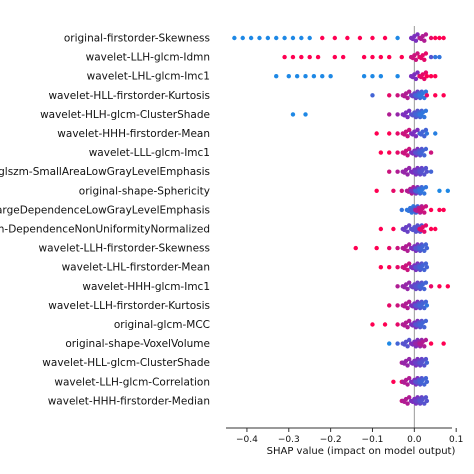 The height and width of the screenshot is (474, 474). What do you see at coordinates (129, 306) in the screenshot?
I see `feature-label: wavelet-LLH-firstorder-Kurtosis` at bounding box center [129, 306].